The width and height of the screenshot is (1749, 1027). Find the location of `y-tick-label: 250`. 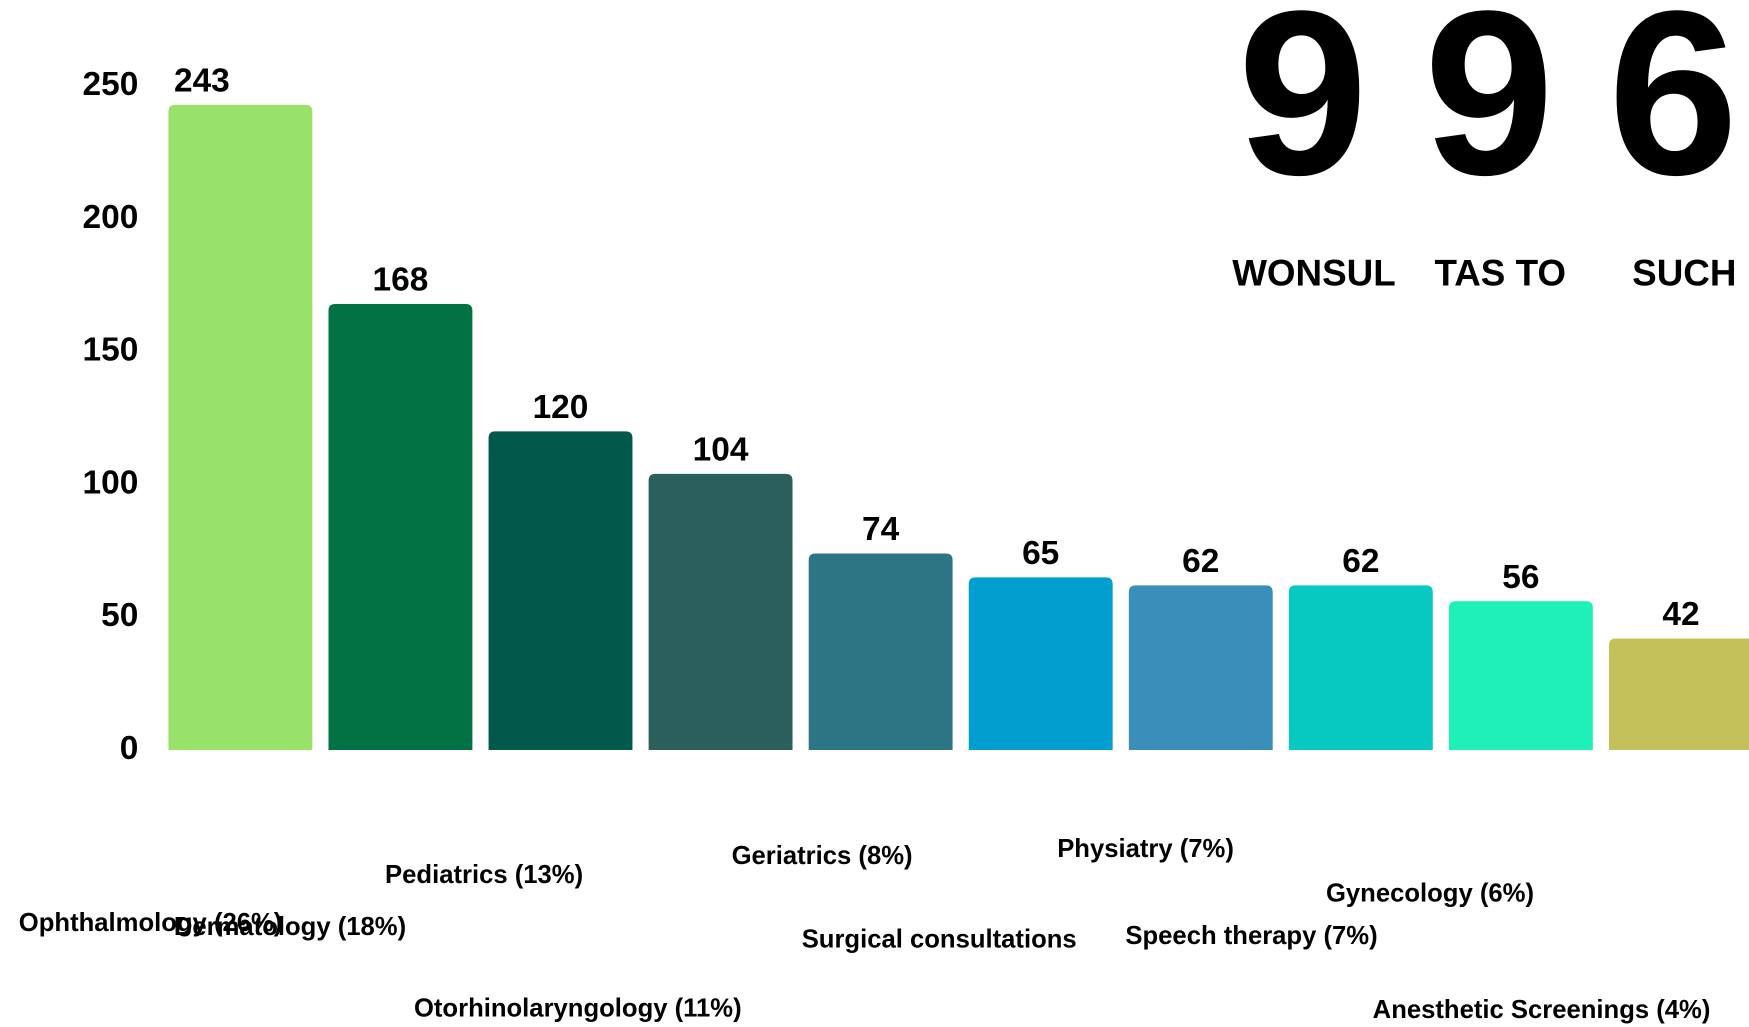

y-tick-label: 250 is located at coordinates (110, 84).